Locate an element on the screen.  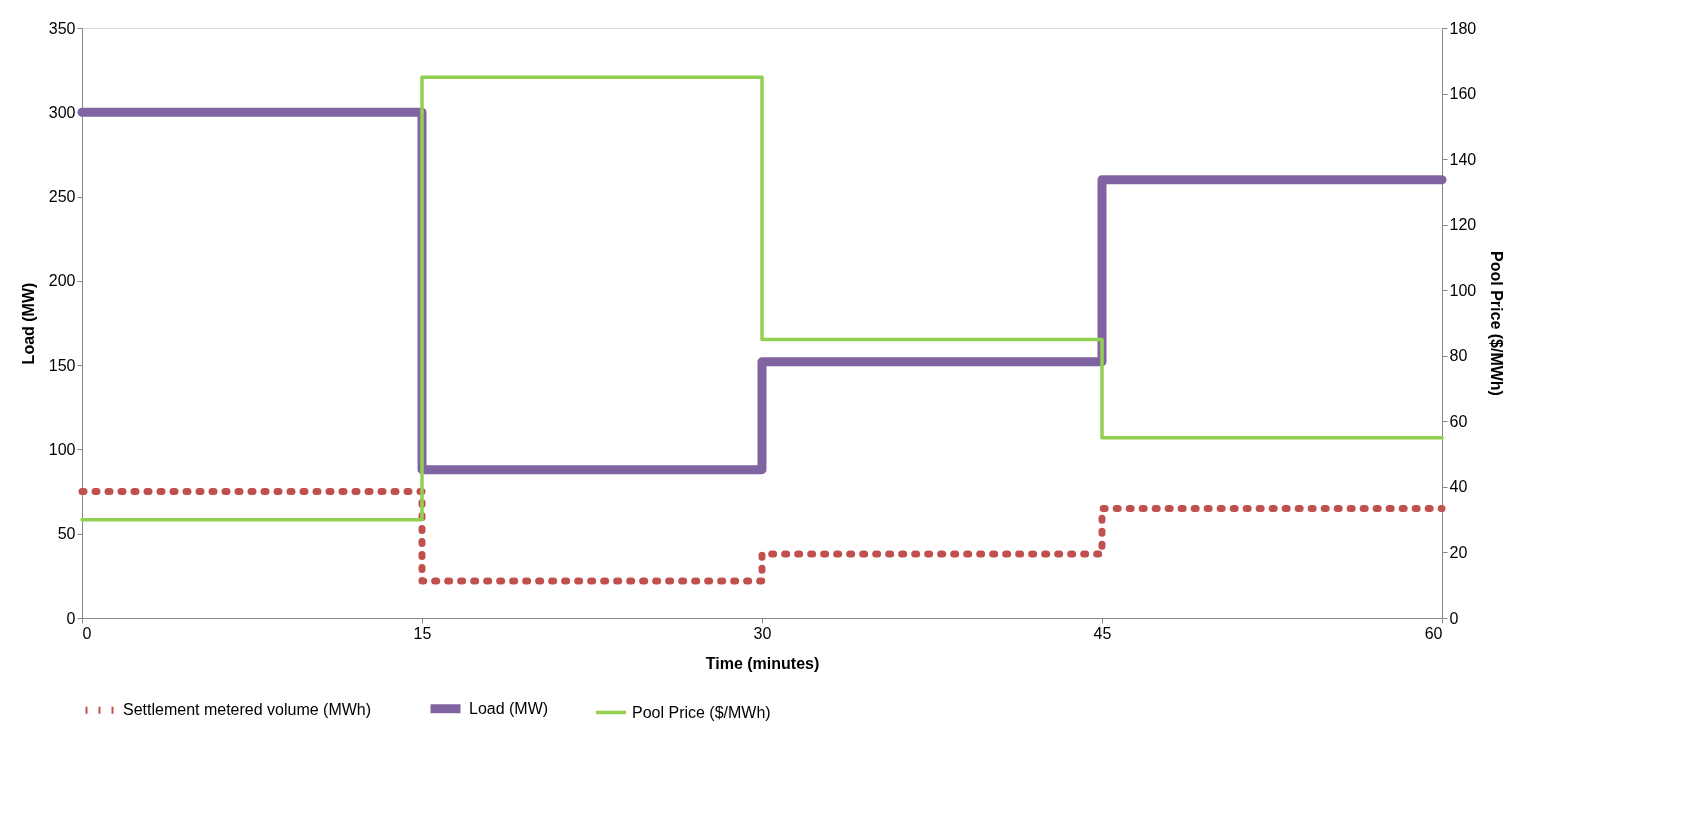
y2-tick-label: 60 is located at coordinates (1458, 421).